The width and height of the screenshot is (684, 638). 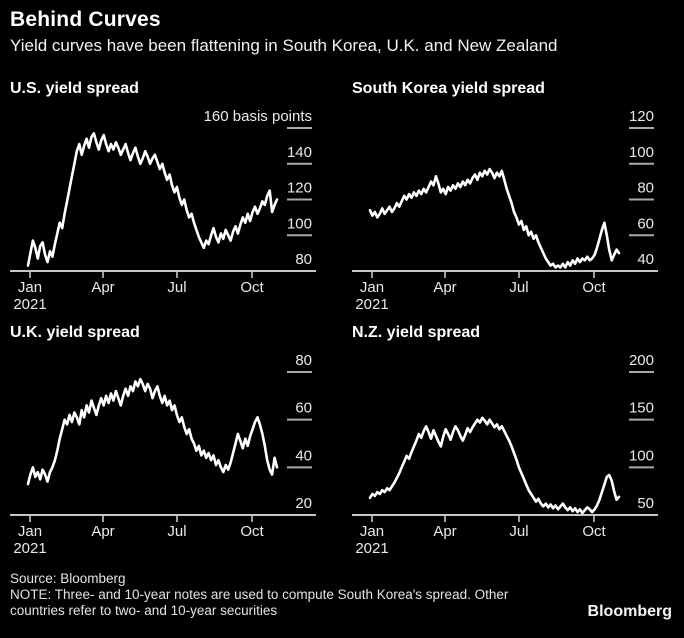 I want to click on chart-title: U.S. yield spread, so click(x=74, y=88).